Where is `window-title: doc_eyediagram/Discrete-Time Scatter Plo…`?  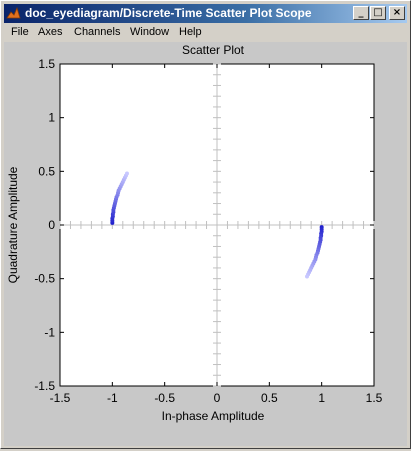 window-title: doc_eyediagram/Discrete-Time Scatter Plo… is located at coordinates (168, 13).